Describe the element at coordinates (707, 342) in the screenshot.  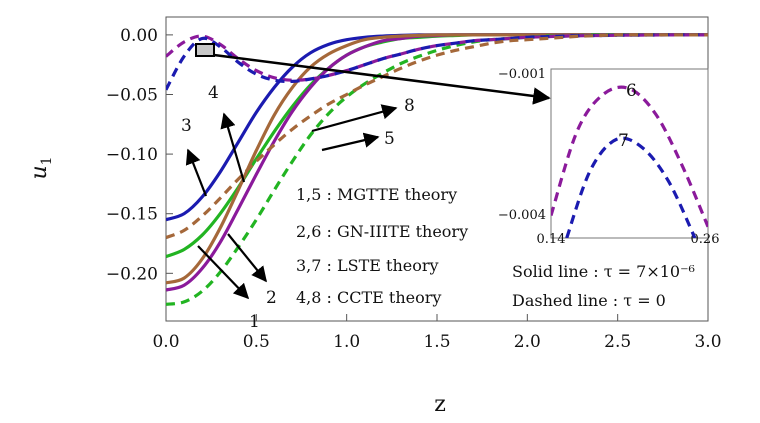
I see `x-tick-label: 3.0` at that location.